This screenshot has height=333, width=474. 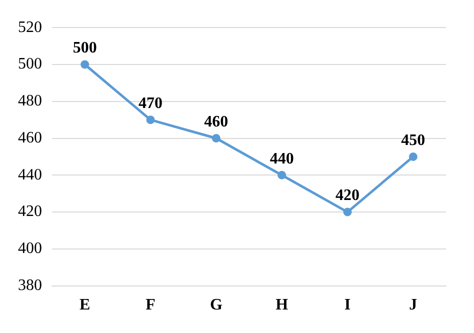 What do you see at coordinates (413, 140) in the screenshot?
I see `data-label: 450` at bounding box center [413, 140].